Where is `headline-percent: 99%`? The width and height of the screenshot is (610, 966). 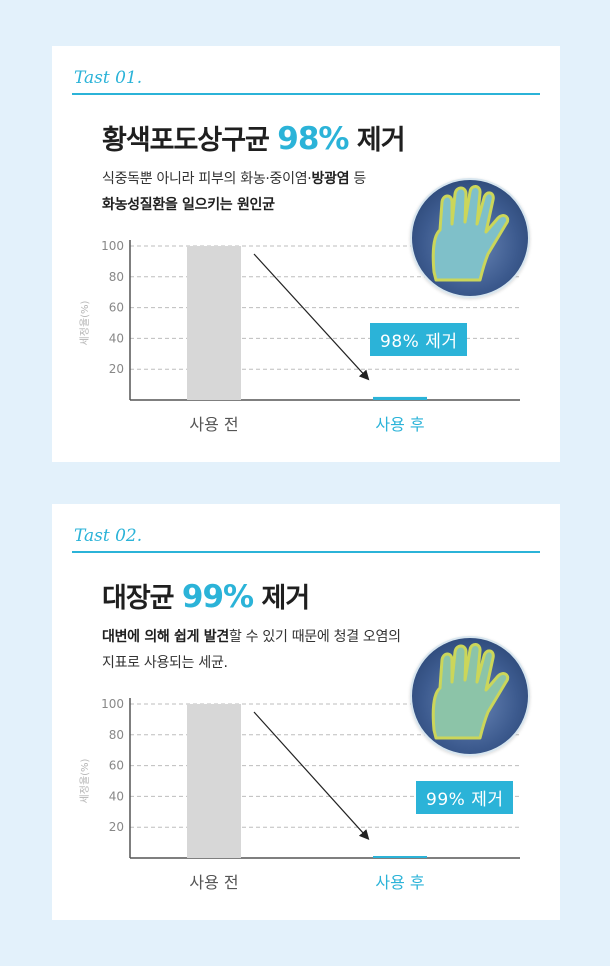 headline-percent: 99% is located at coordinates (217, 597).